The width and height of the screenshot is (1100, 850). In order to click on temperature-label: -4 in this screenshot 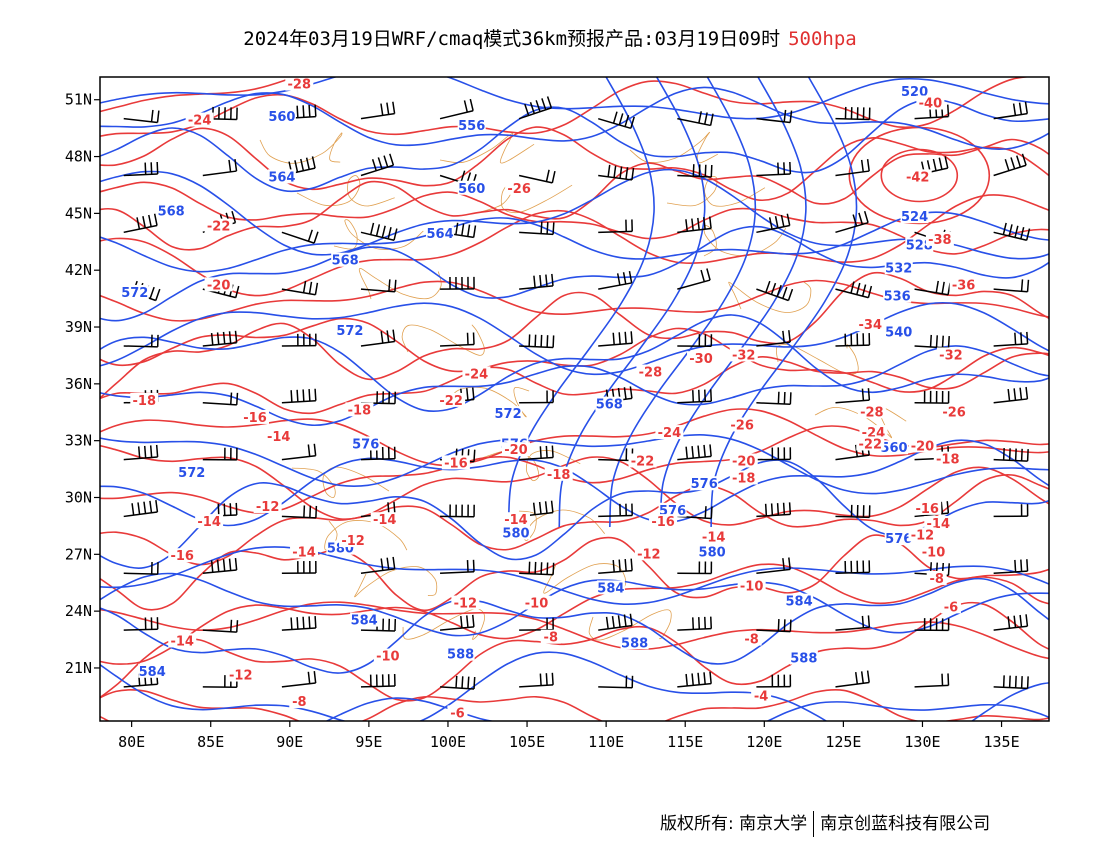, I will do `click(761, 696)`.